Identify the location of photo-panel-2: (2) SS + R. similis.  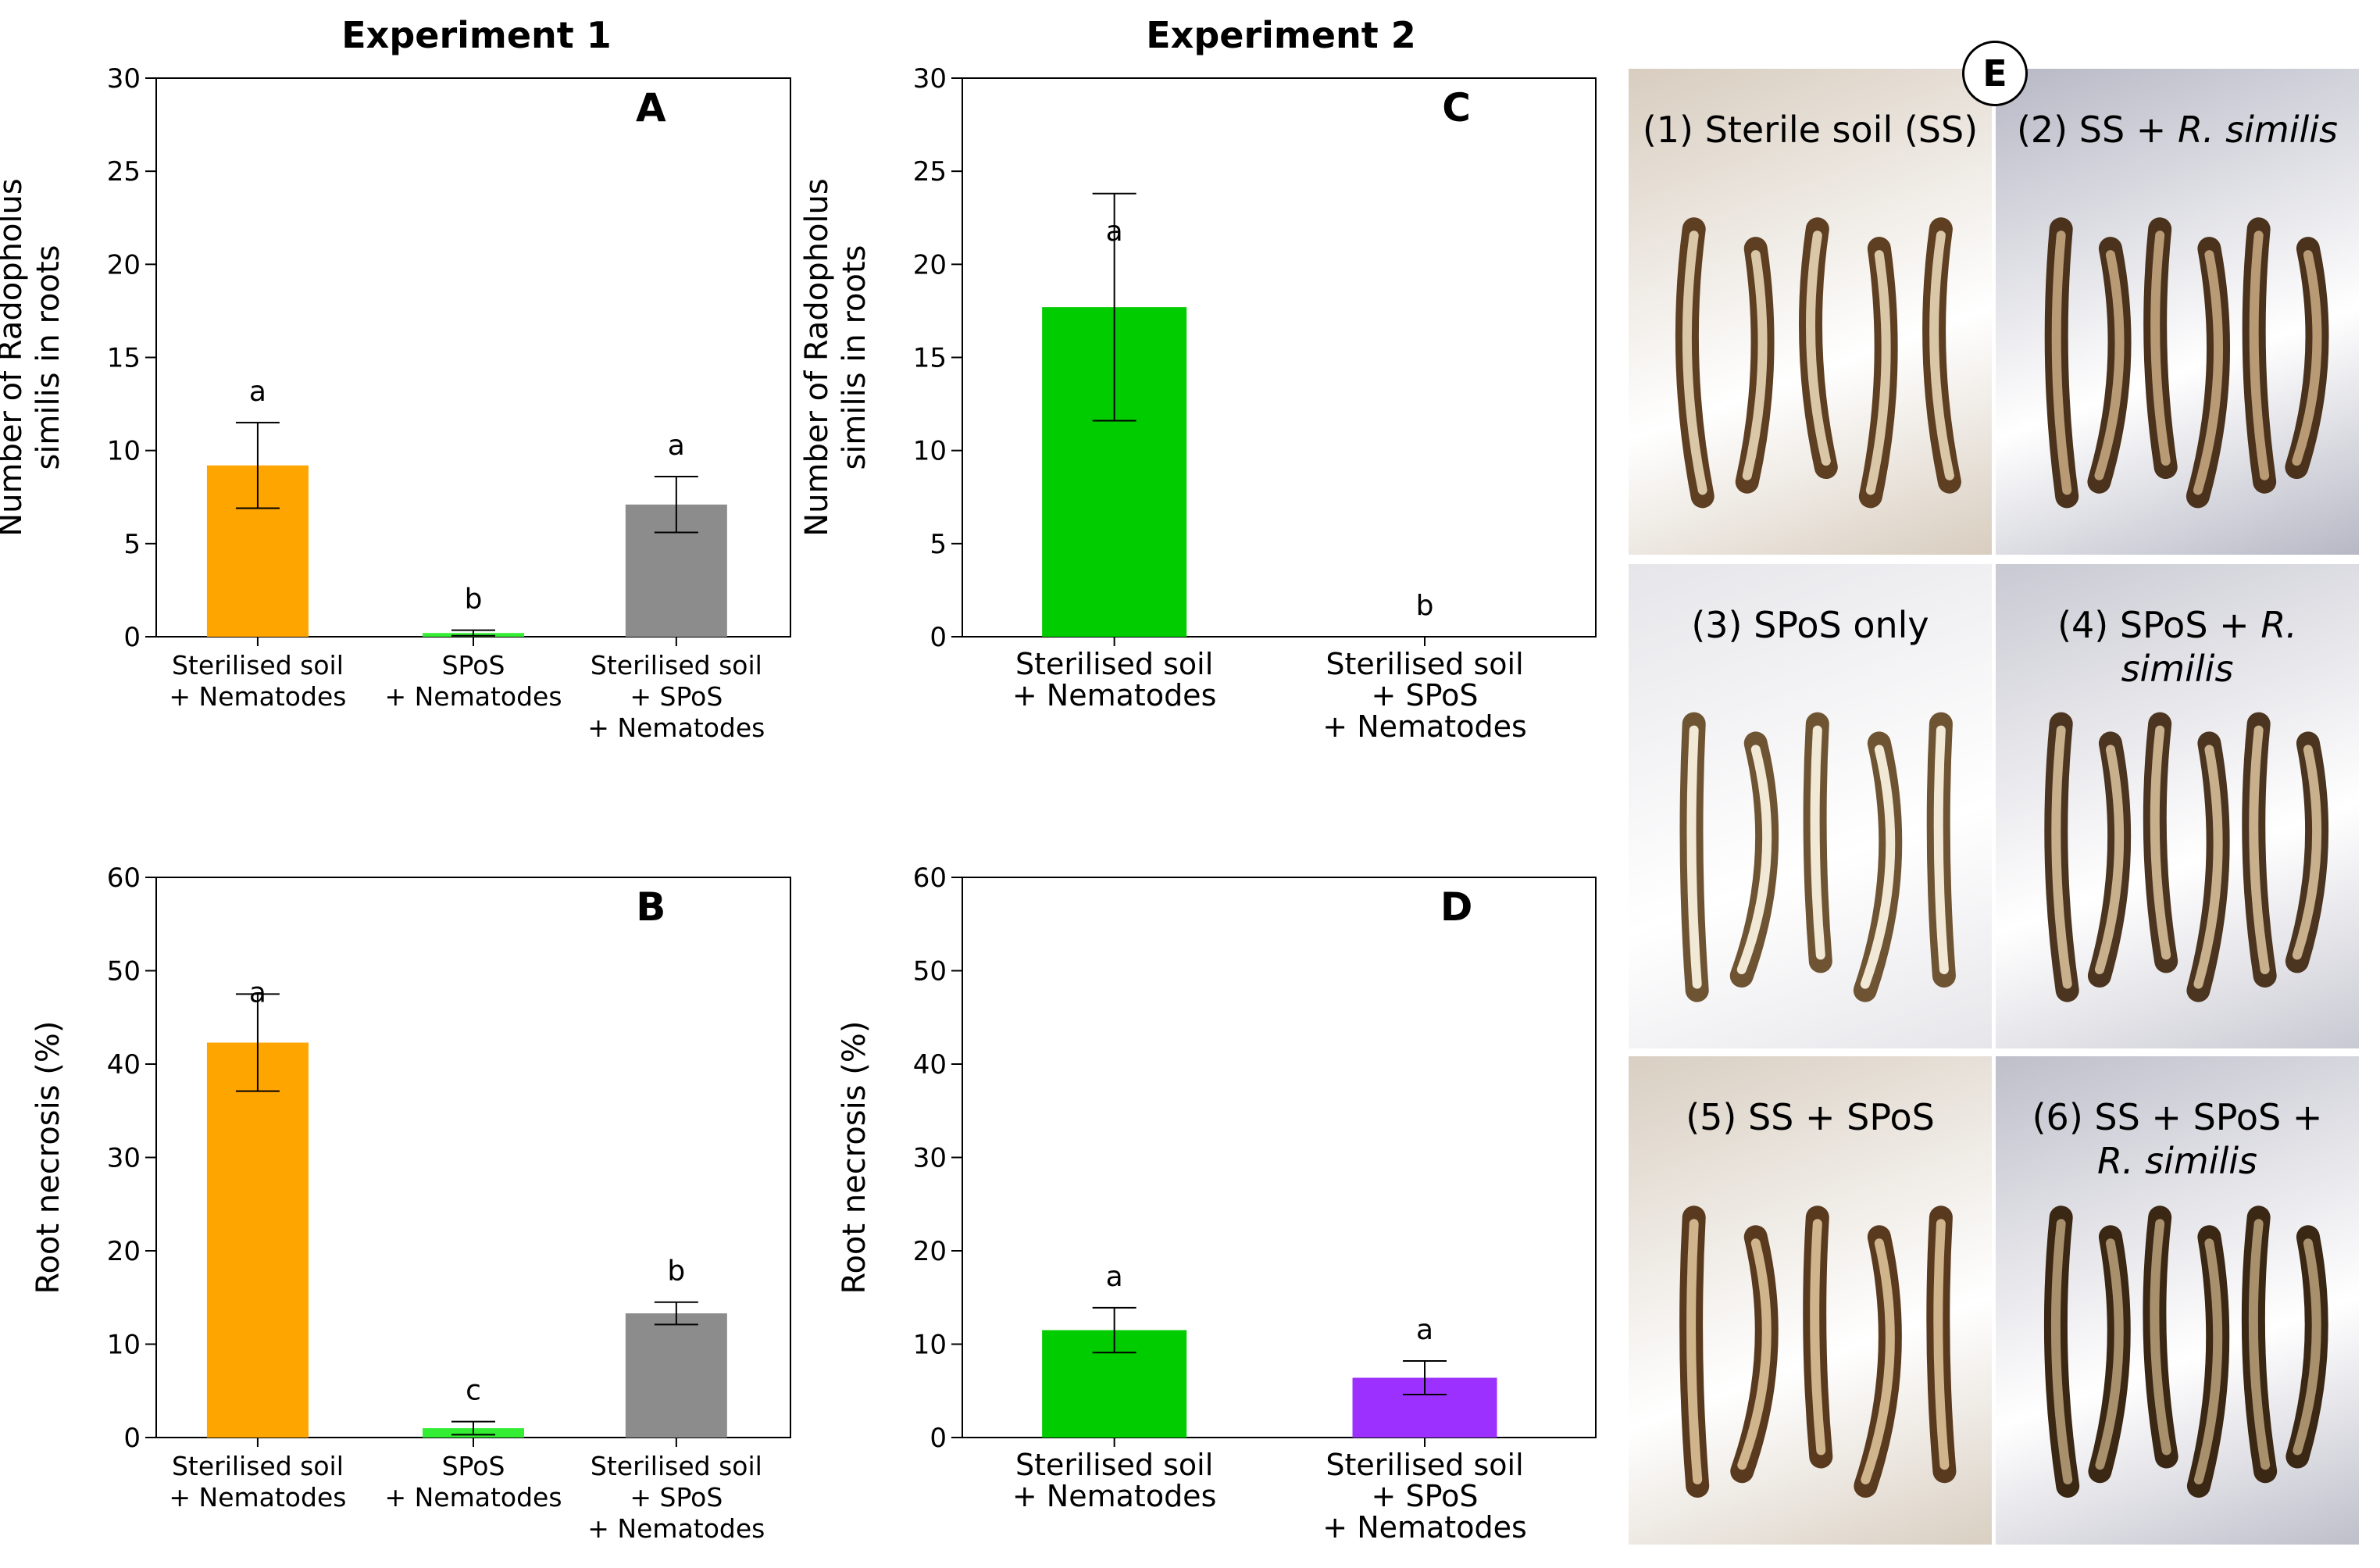
(2177, 312).